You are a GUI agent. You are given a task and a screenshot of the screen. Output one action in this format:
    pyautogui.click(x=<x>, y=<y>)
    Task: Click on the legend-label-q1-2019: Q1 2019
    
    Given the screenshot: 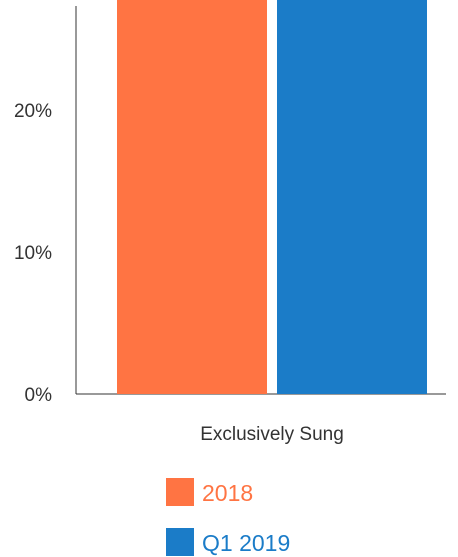 What is the action you would take?
    pyautogui.click(x=246, y=543)
    